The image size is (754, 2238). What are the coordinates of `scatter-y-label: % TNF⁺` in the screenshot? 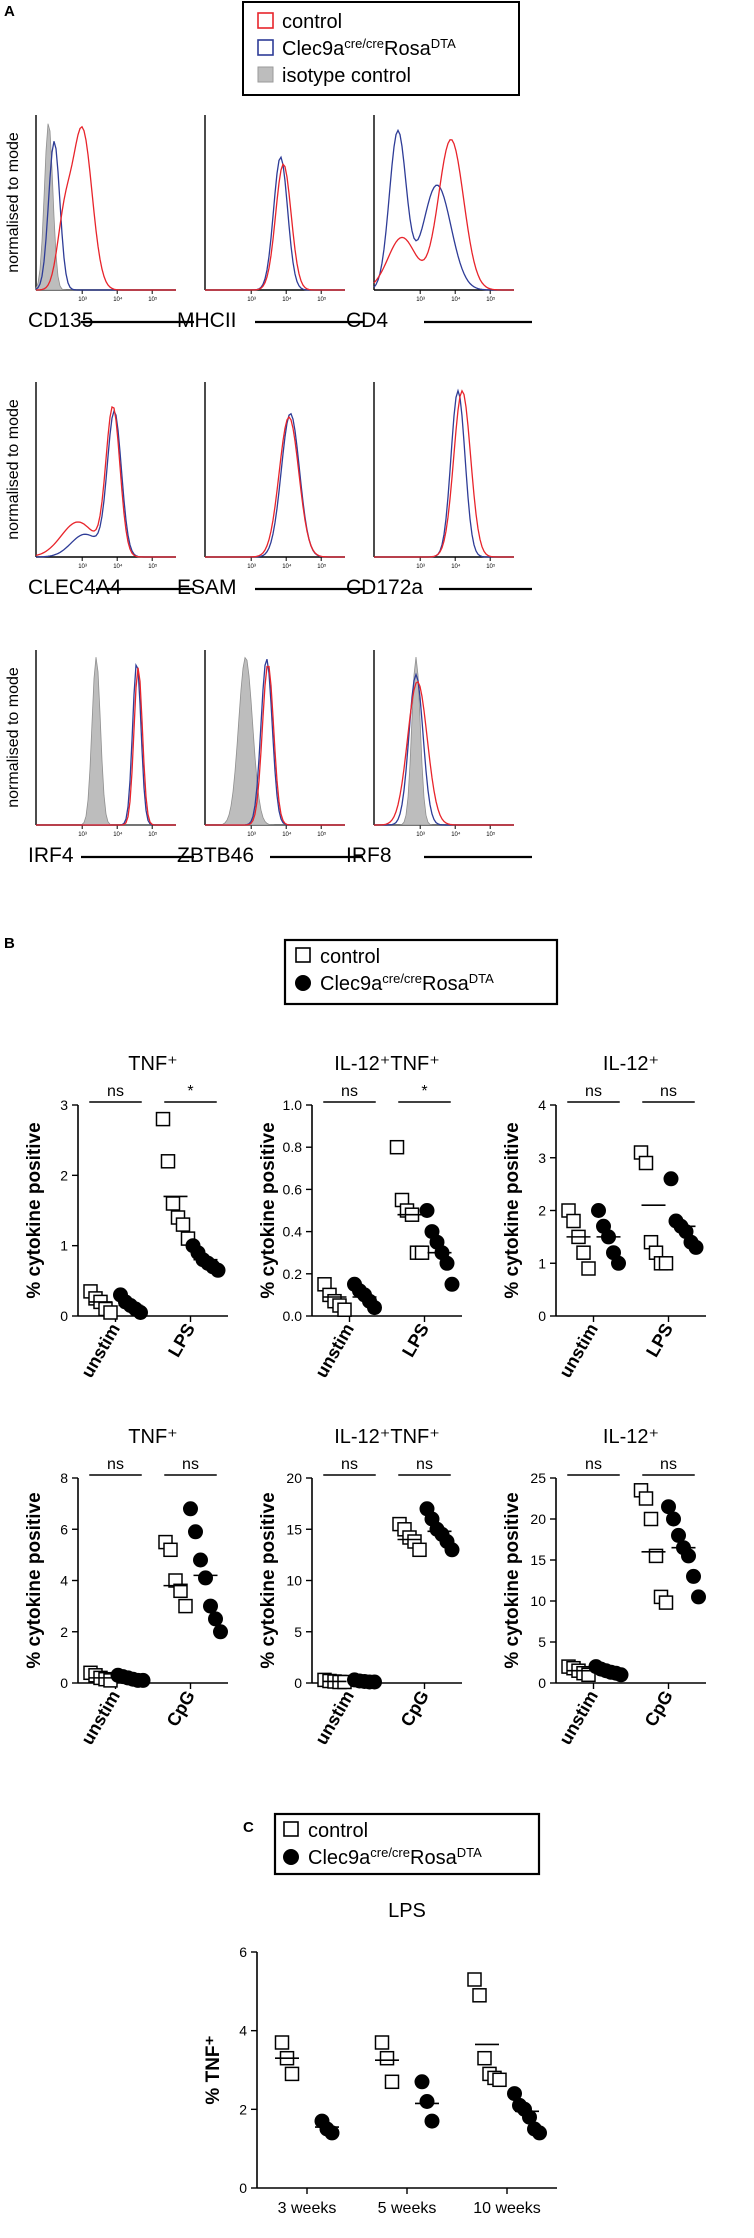 It's located at (213, 2069).